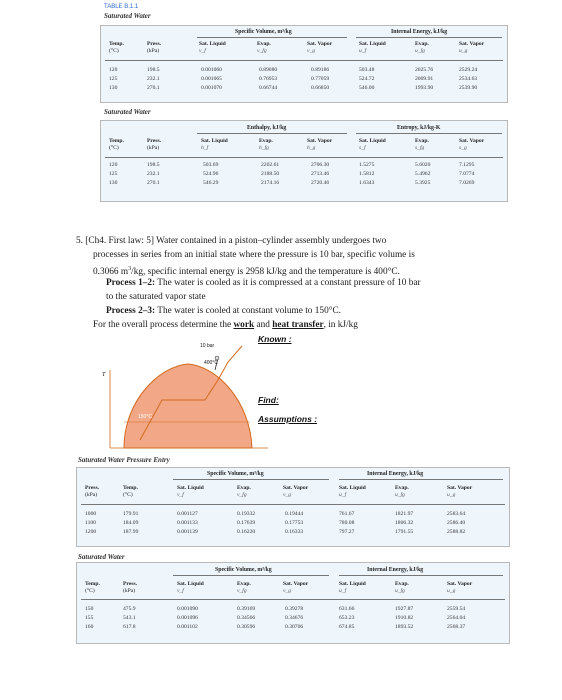 Image resolution: width=562 pixels, height=700 pixels. Describe the element at coordinates (320, 70) in the screenshot. I see `table-cell: 0.89186` at that location.